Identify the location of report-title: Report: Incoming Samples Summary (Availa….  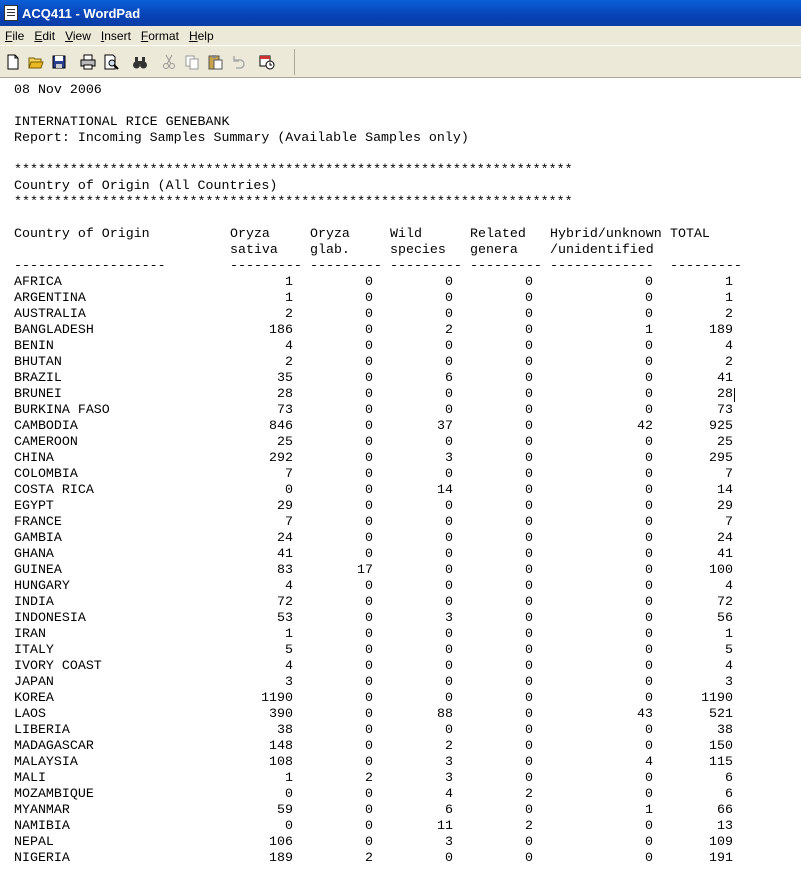
(241, 137).